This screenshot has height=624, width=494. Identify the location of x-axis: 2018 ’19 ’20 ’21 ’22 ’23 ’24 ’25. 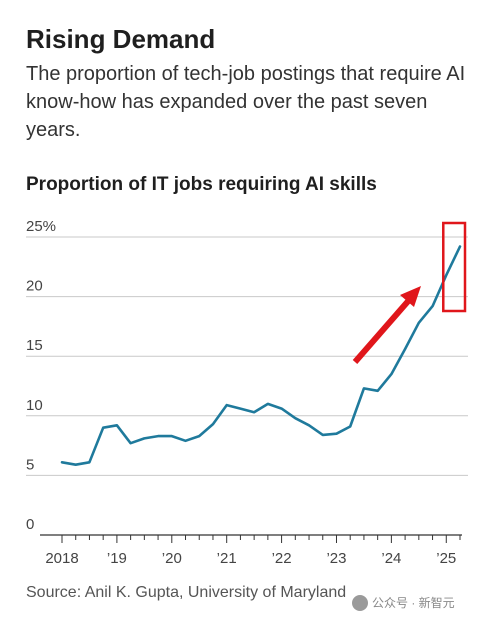
(251, 550).